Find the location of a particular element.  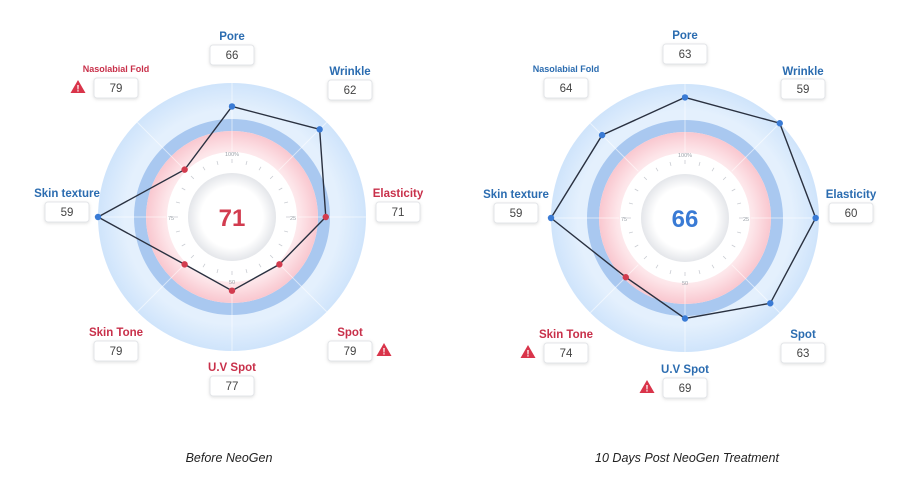

value-text-elasticity: 71 is located at coordinates (398, 213).